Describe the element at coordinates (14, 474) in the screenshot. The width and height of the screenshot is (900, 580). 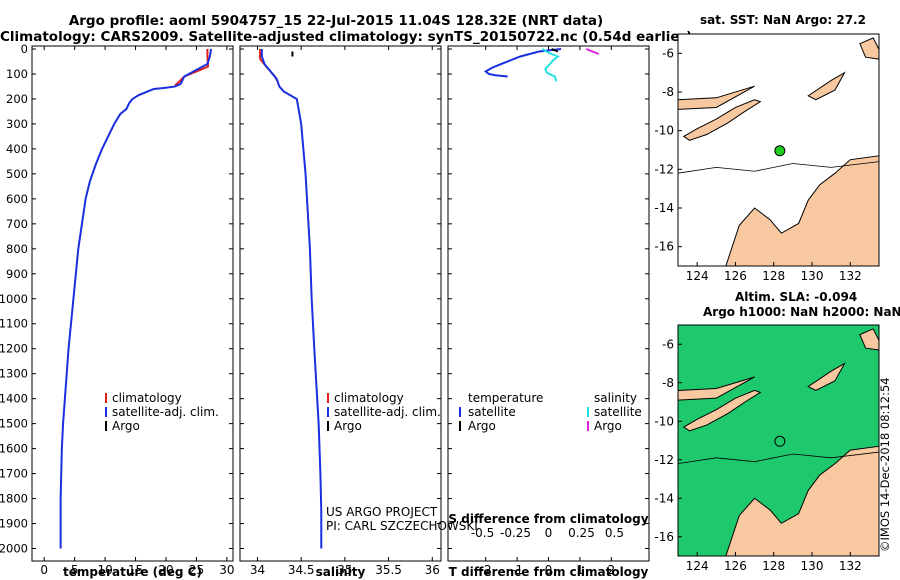
I see `ytick-label: 1700` at that location.